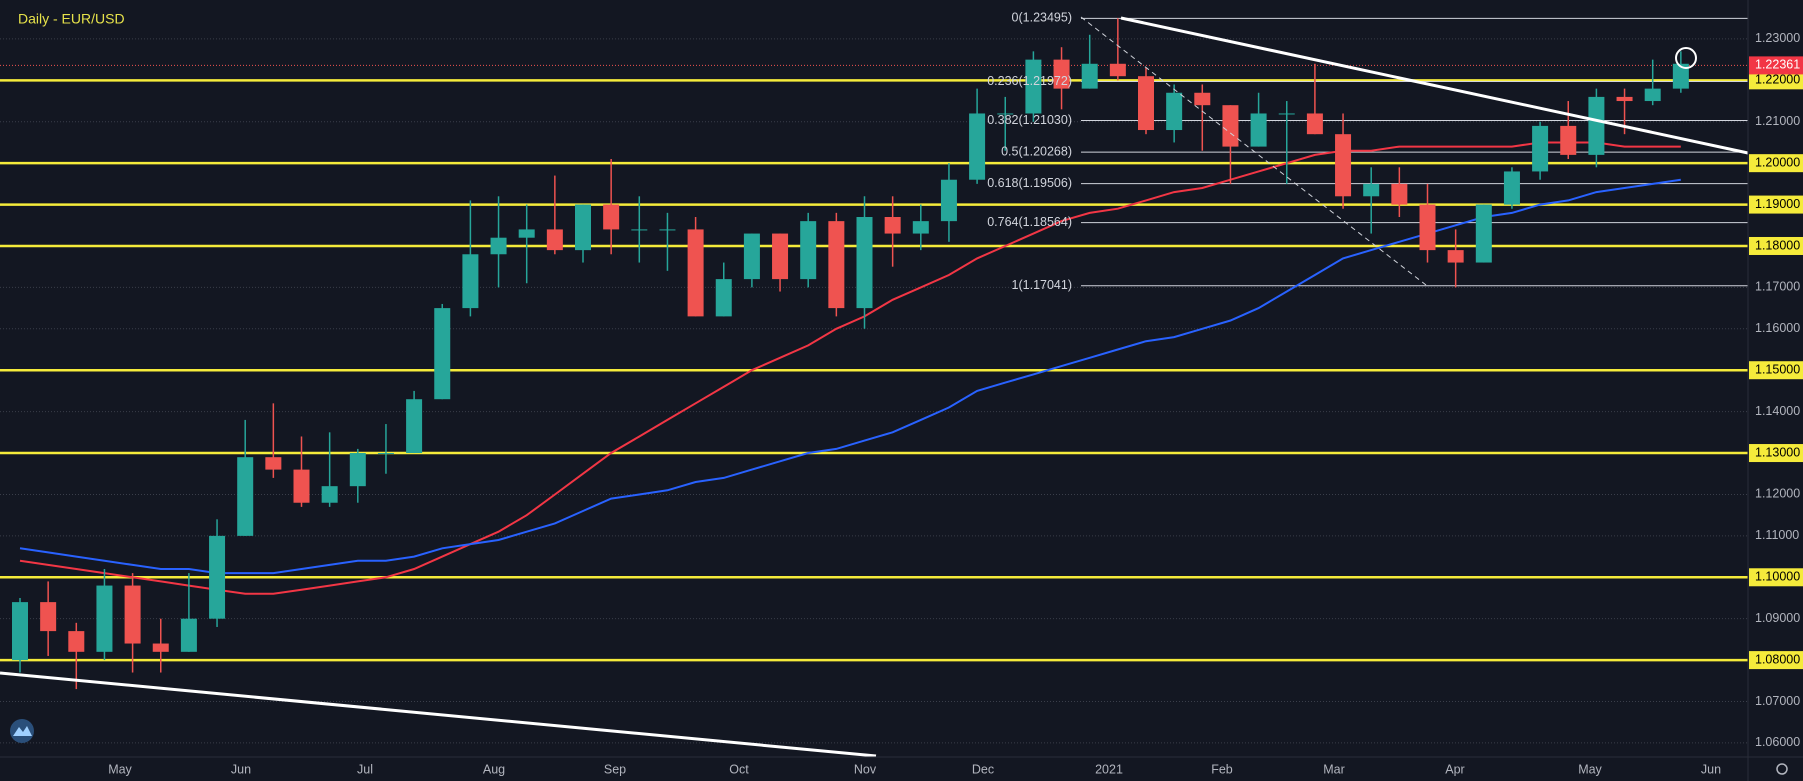  I want to click on x-tick-label: Mar, so click(1334, 769).